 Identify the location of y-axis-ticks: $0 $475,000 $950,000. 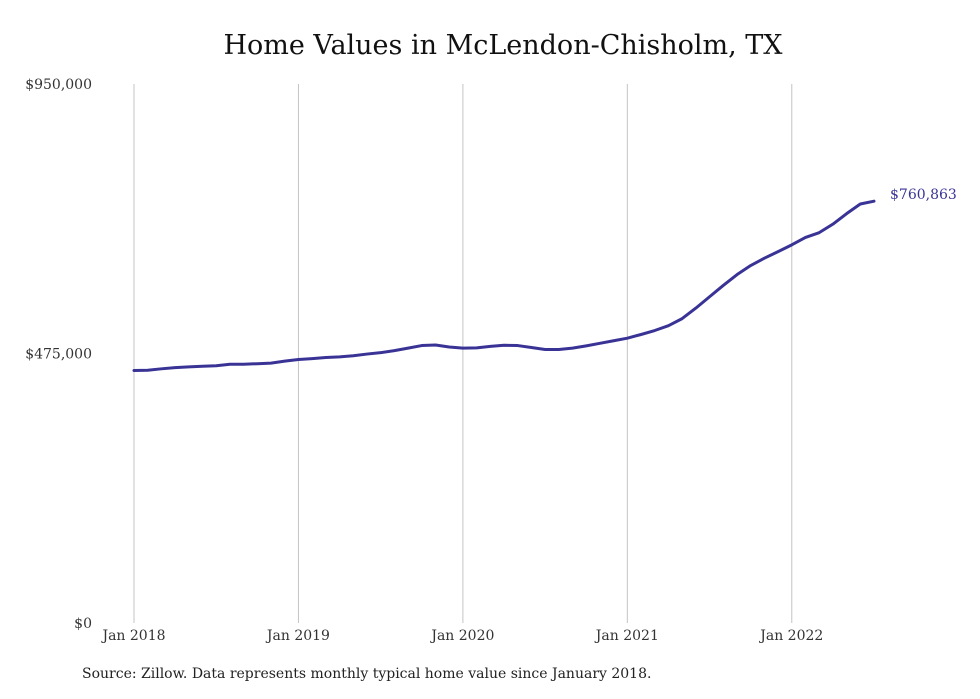
(58, 354).